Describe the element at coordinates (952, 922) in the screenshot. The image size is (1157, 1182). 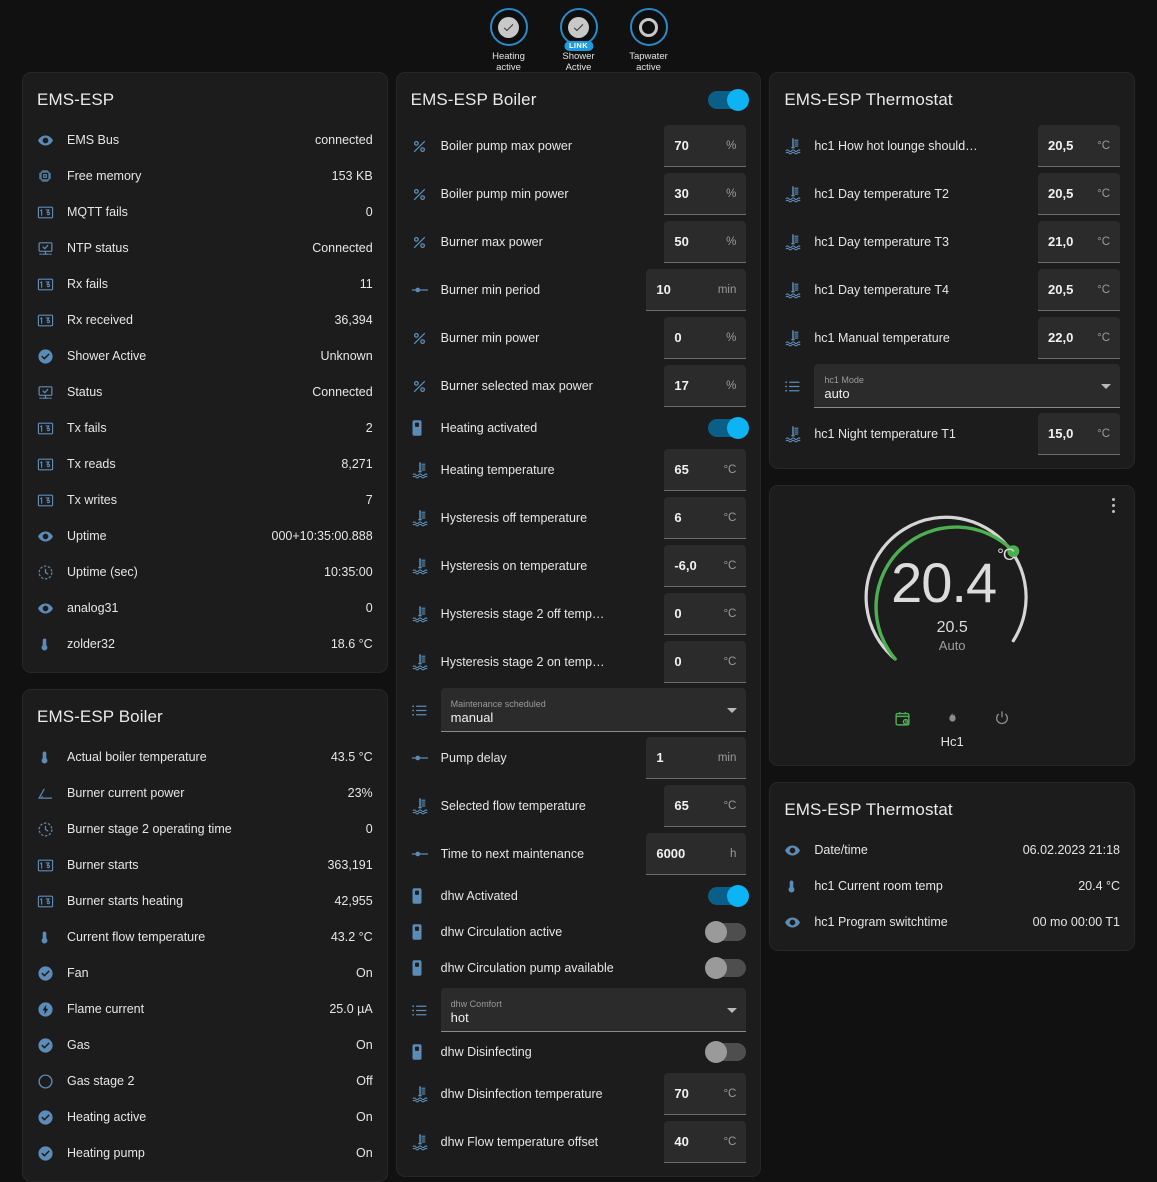
I see `list-item: hc1 Program switchtime 00 mo 00:00 T1` at that location.